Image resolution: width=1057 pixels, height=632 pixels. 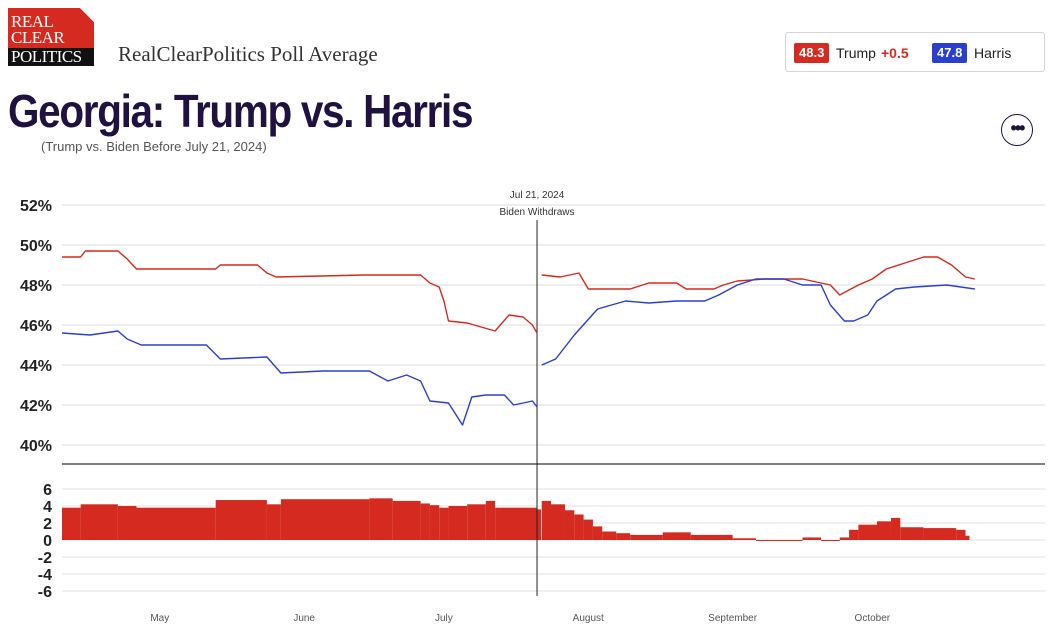 I want to click on logo-line-3: POLITICS, so click(x=51, y=57).